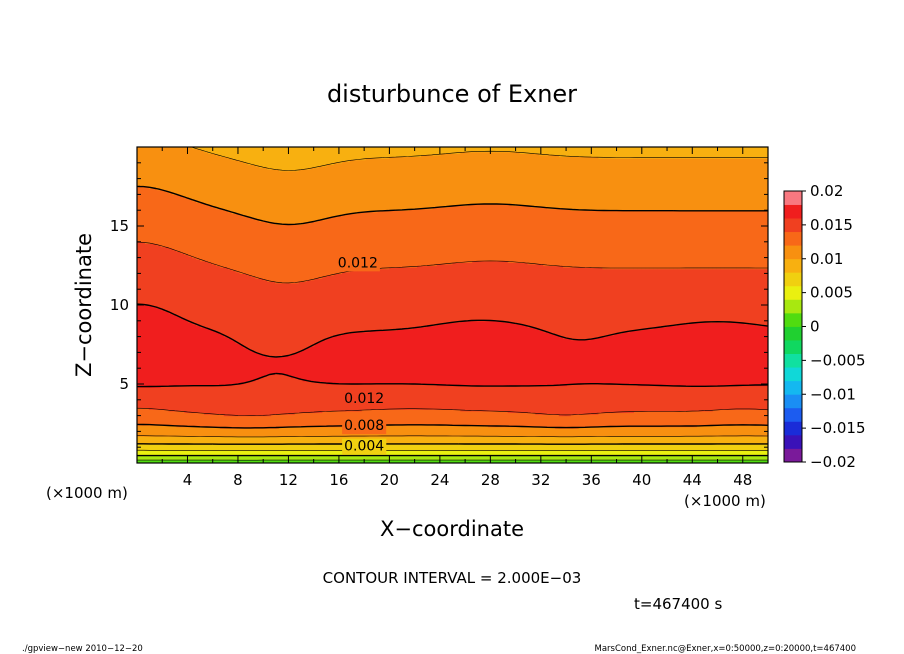 Image resolution: width=904 pixels, height=654 pixels. Describe the element at coordinates (591, 480) in the screenshot. I see `x-tick-label: 36` at that location.